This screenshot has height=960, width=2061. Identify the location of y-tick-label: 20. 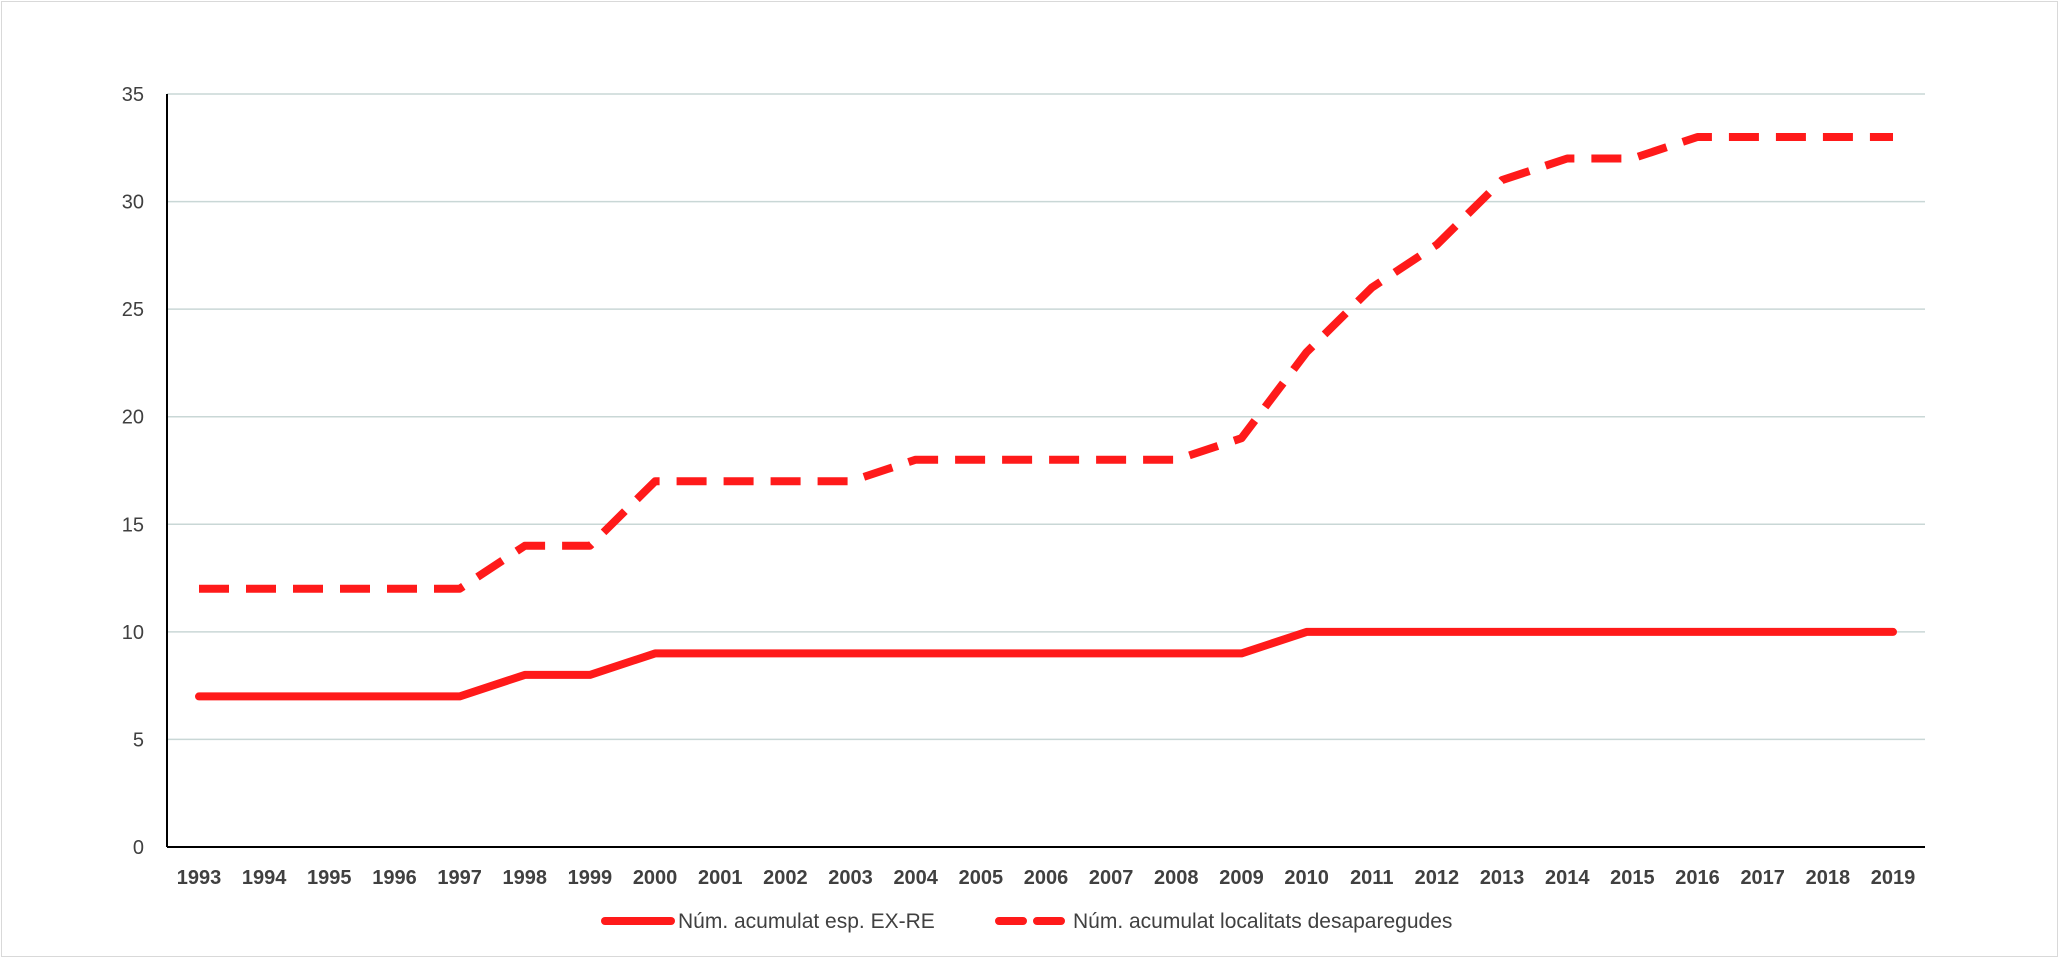
(133, 418).